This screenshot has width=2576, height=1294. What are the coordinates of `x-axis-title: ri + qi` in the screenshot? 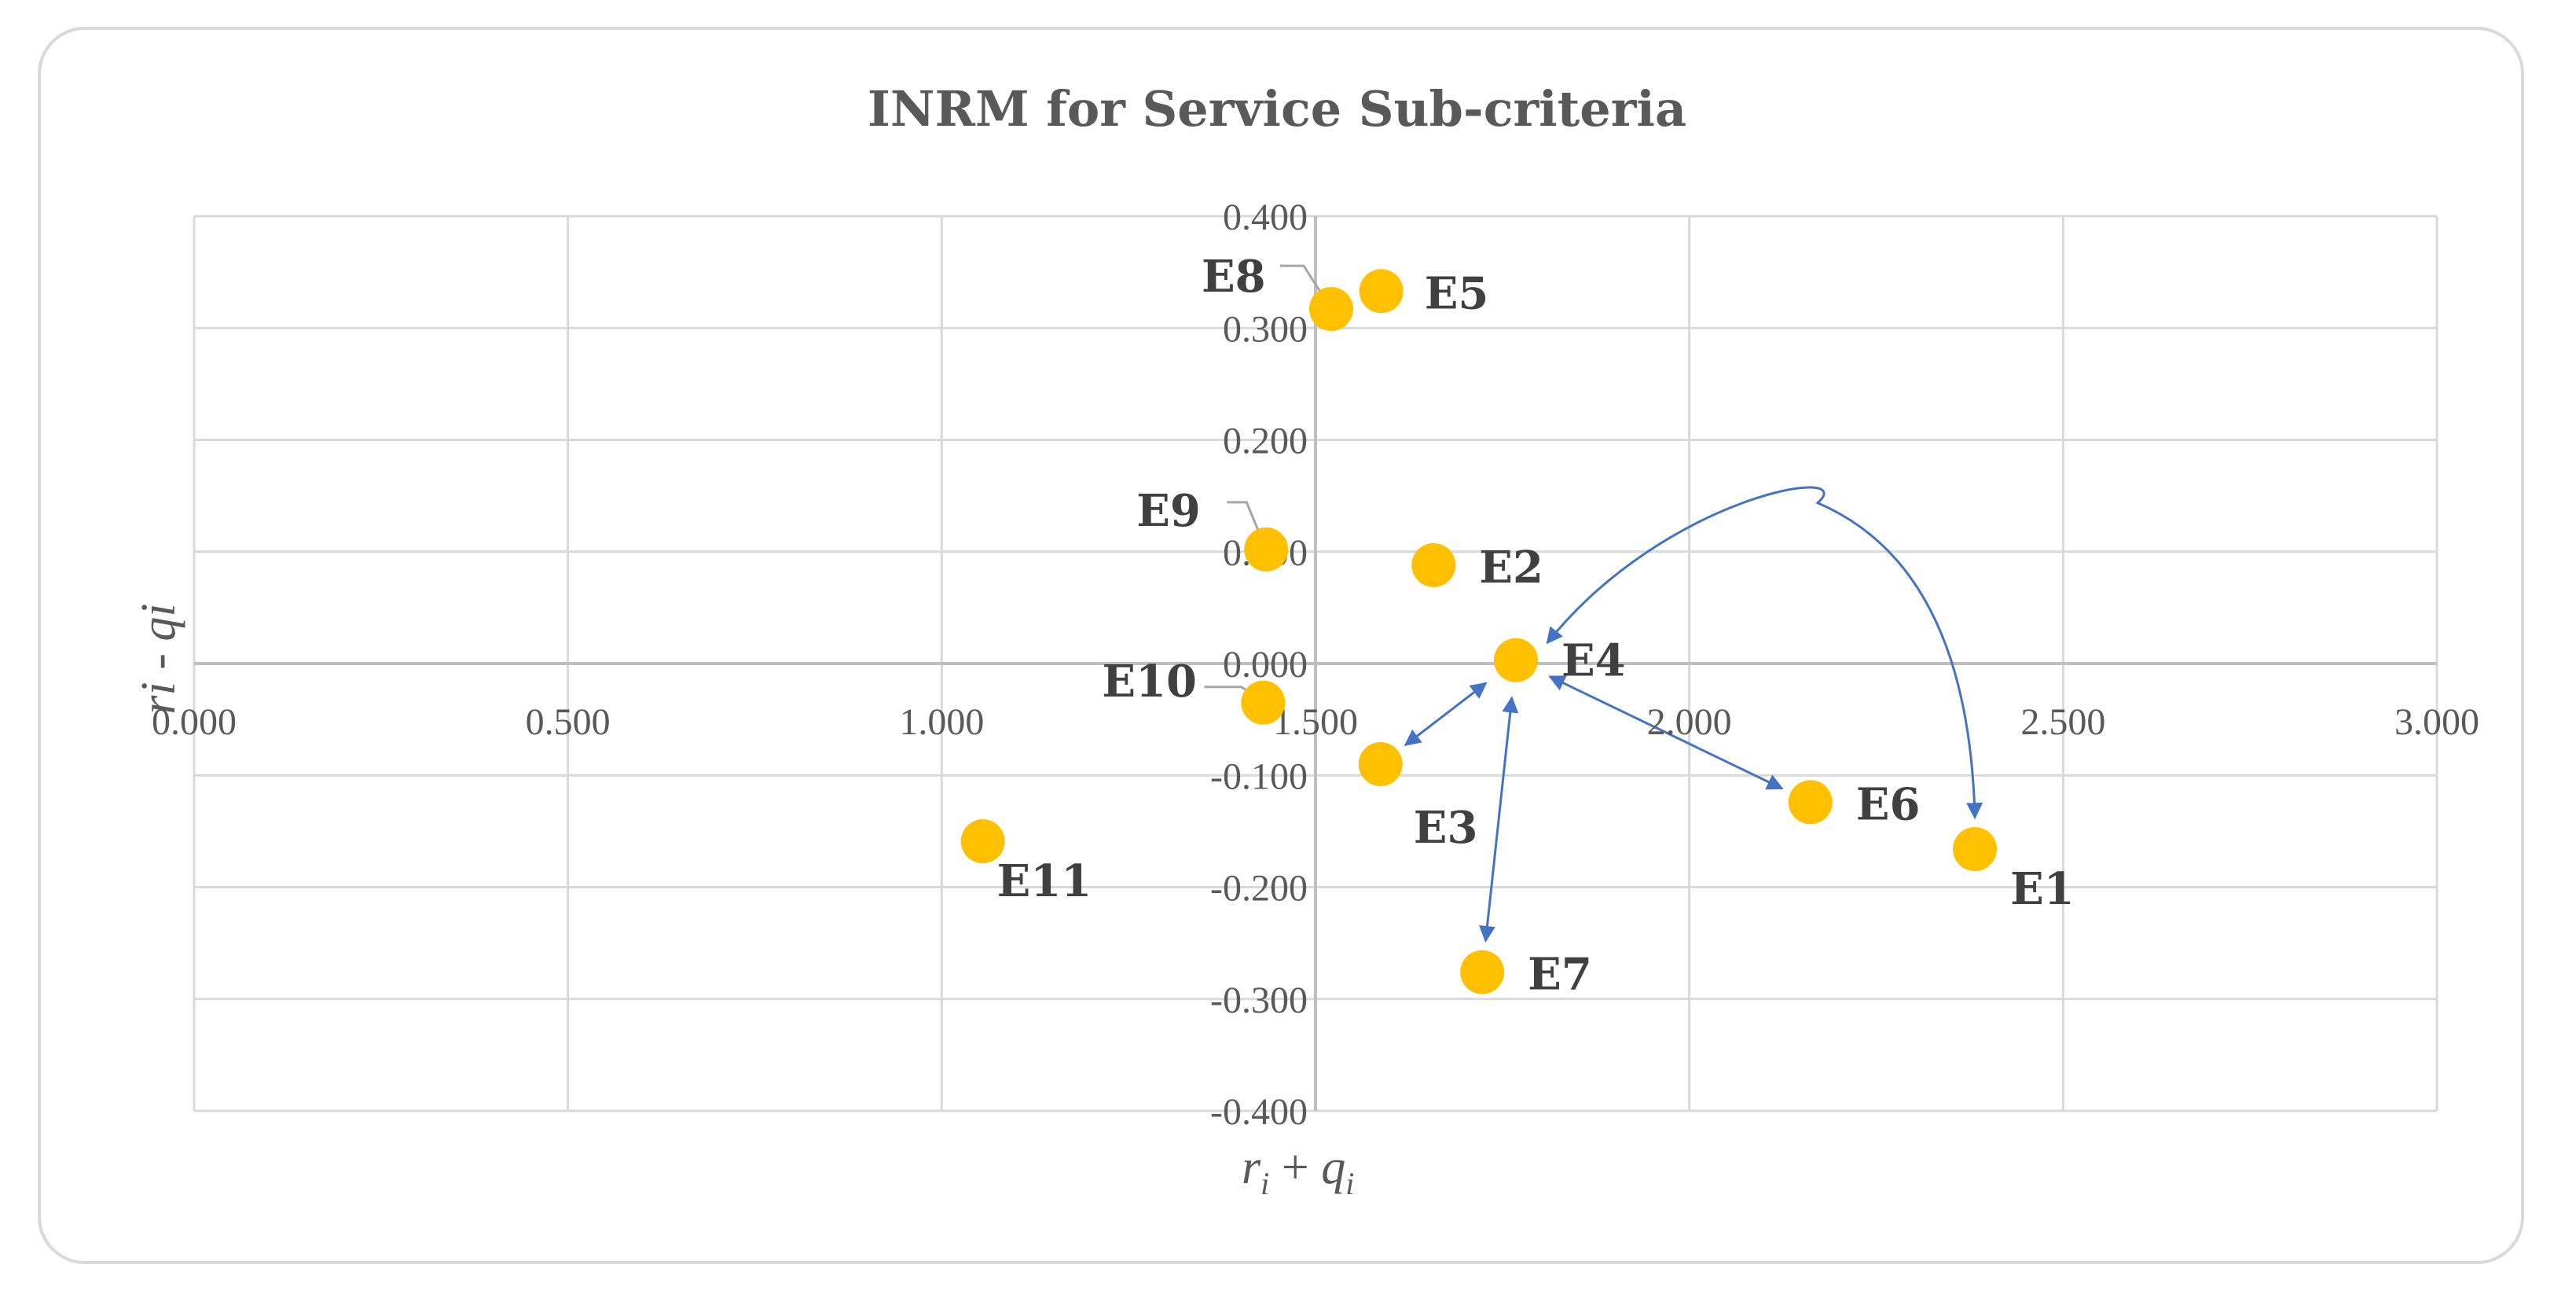 It's located at (1298, 1171).